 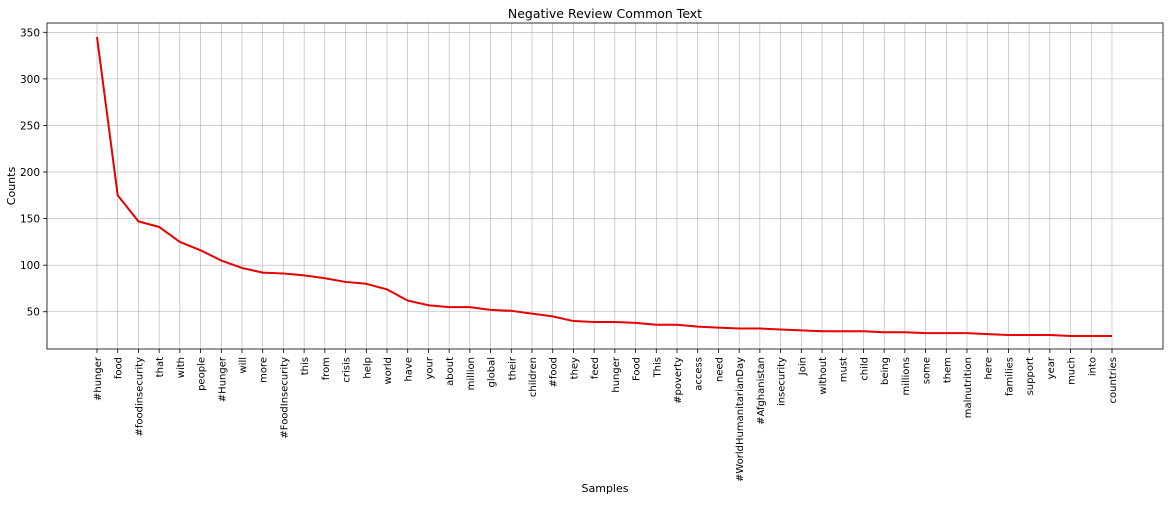 I want to click on y-tick-label: 50, so click(x=33, y=313).